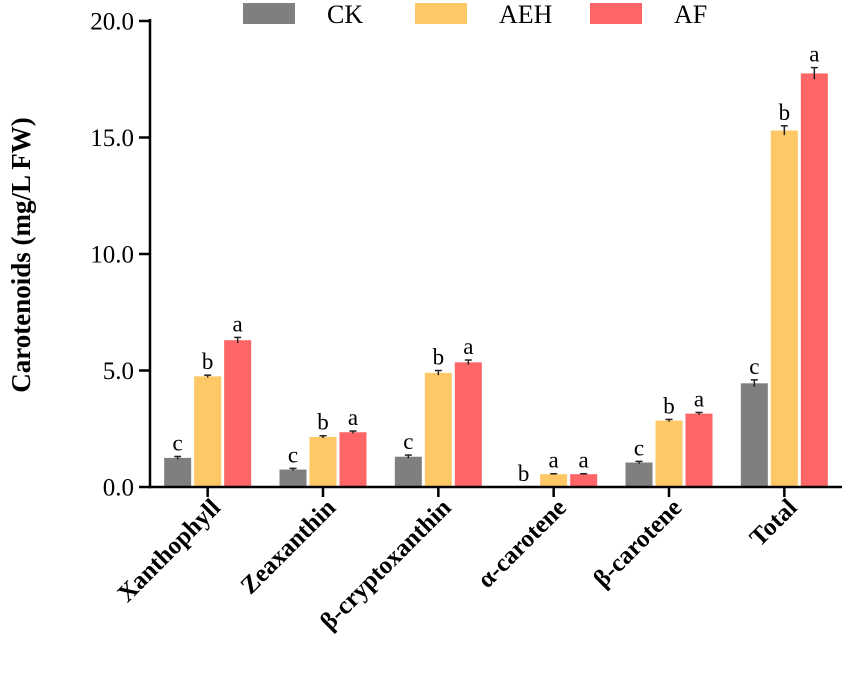  What do you see at coordinates (468, 424) in the screenshot?
I see `bar-beta-cryptoxanthin-af` at bounding box center [468, 424].